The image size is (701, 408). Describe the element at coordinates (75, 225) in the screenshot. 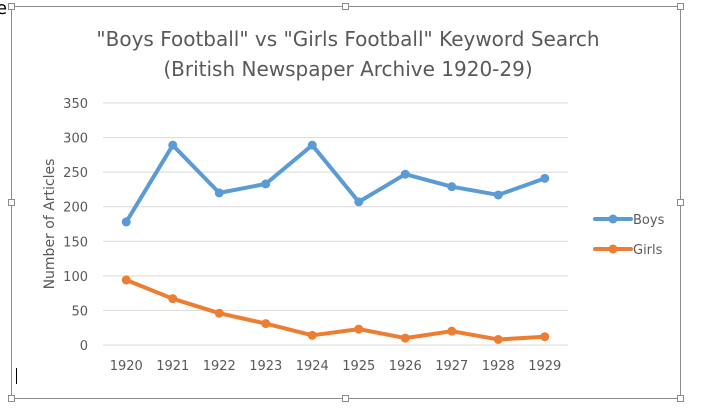

I see `y-axis-ticks: 0 50 100 150 200 250 300 350` at that location.